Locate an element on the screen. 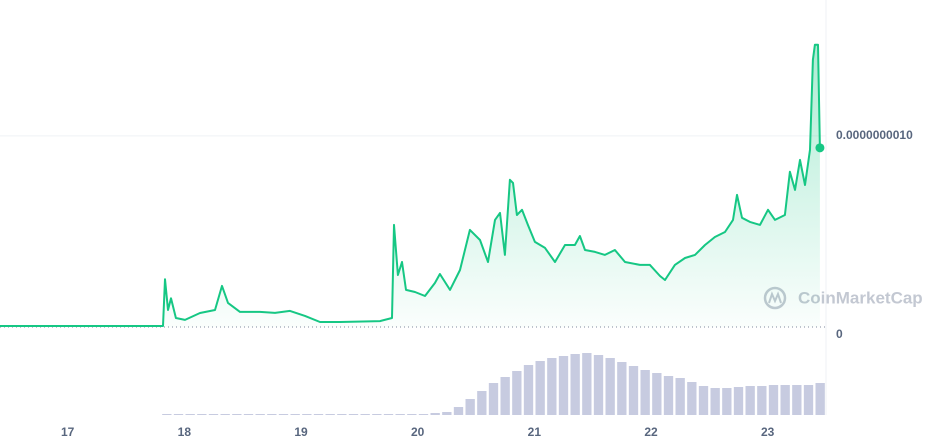 The image size is (931, 445). watermark: CoinMarketCap is located at coordinates (860, 297).